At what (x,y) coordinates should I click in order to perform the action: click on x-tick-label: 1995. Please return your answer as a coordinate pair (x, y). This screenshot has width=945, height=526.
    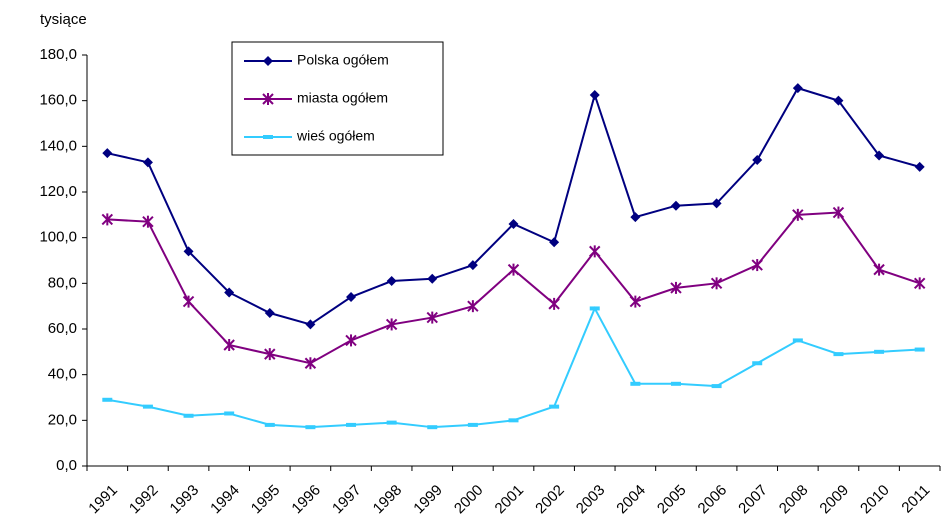
    Looking at the image, I should click on (266, 500).